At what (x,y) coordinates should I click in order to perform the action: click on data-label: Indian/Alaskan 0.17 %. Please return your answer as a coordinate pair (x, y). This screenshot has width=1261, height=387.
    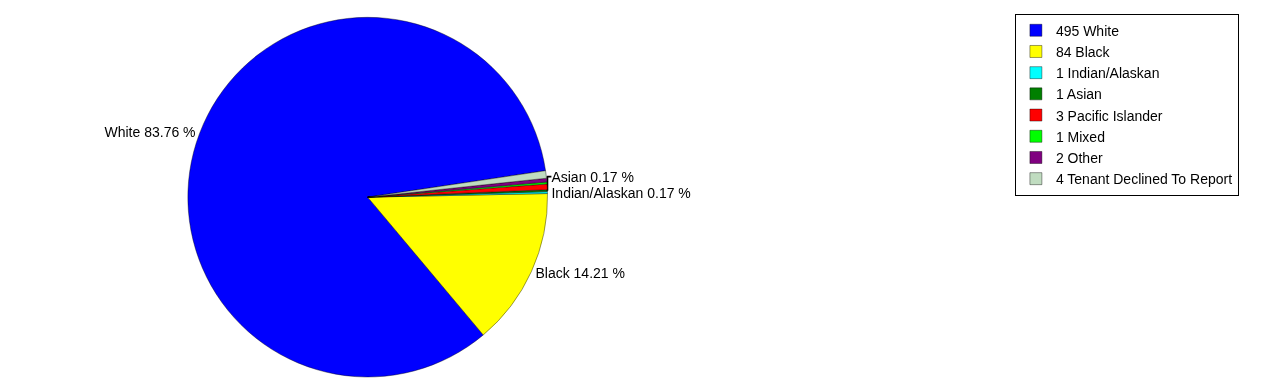
    Looking at the image, I should click on (621, 192).